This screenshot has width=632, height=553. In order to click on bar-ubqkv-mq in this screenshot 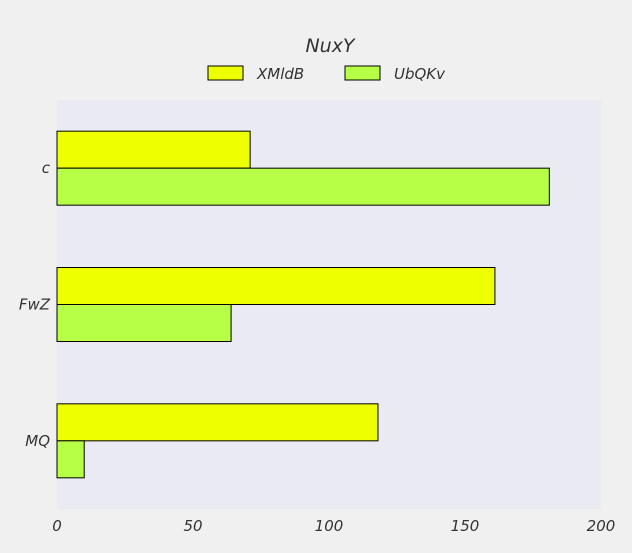, I will do `click(70, 459)`.